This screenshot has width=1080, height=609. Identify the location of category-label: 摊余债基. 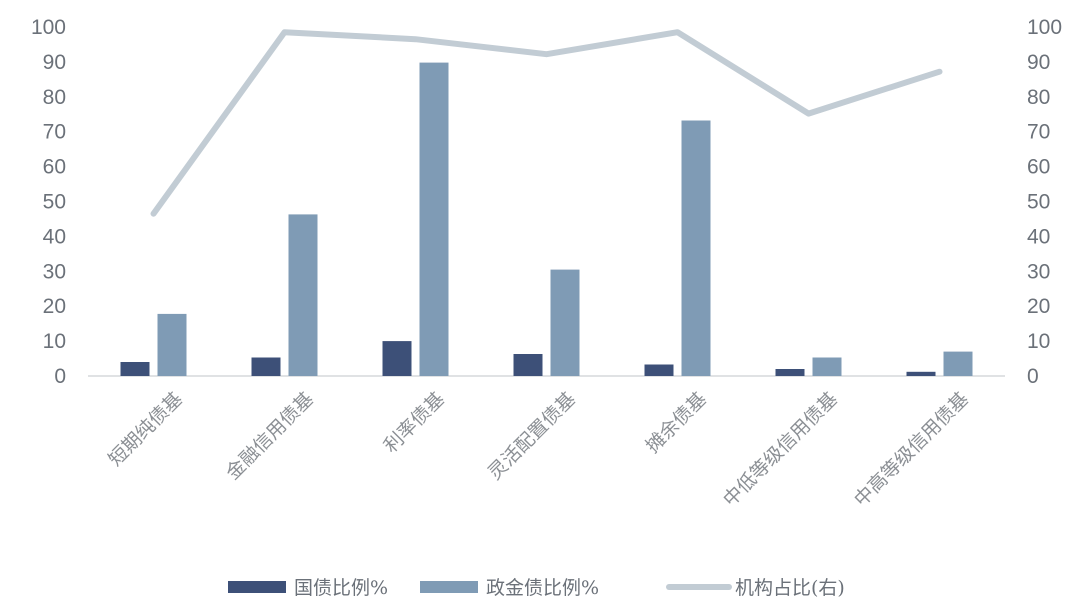
(676, 422).